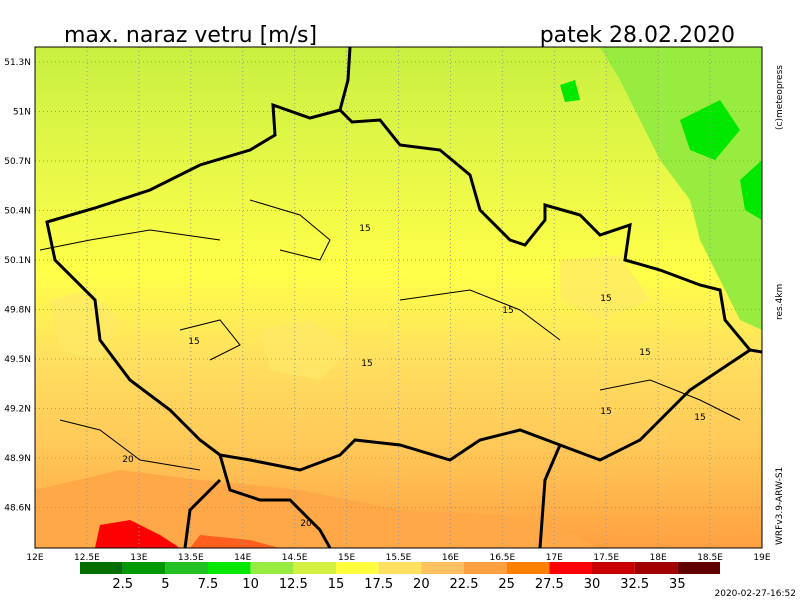  What do you see at coordinates (506, 584) in the screenshot?
I see `colorbar-label: 25` at bounding box center [506, 584].